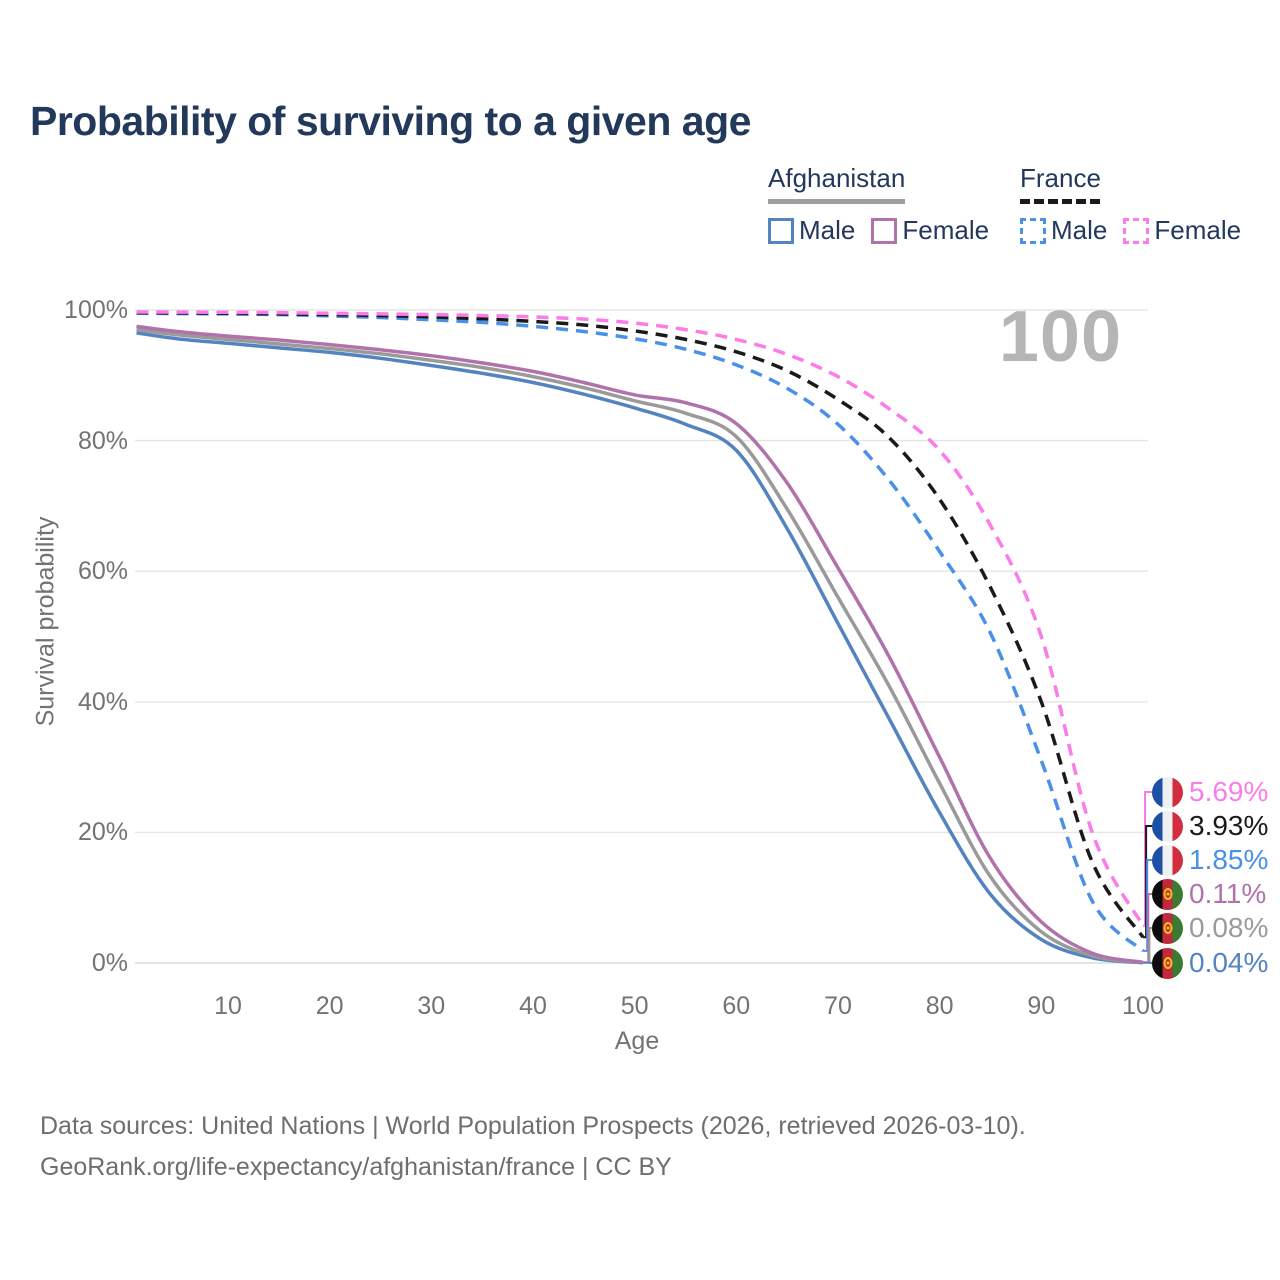 Image resolution: width=1280 pixels, height=1280 pixels. I want to click on x-tick-label: 50, so click(634, 1006).